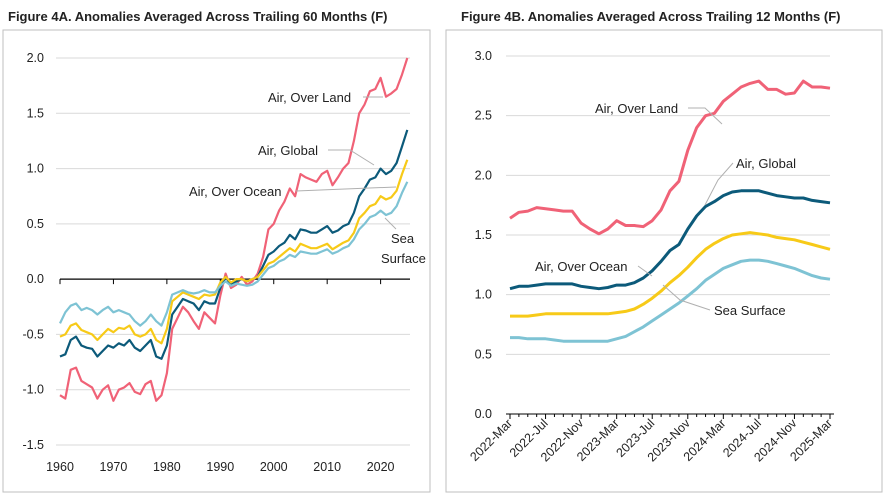 This screenshot has height=502, width=886. Describe the element at coordinates (35, 279) in the screenshot. I see `y-tick-label-a: 0.0` at that location.